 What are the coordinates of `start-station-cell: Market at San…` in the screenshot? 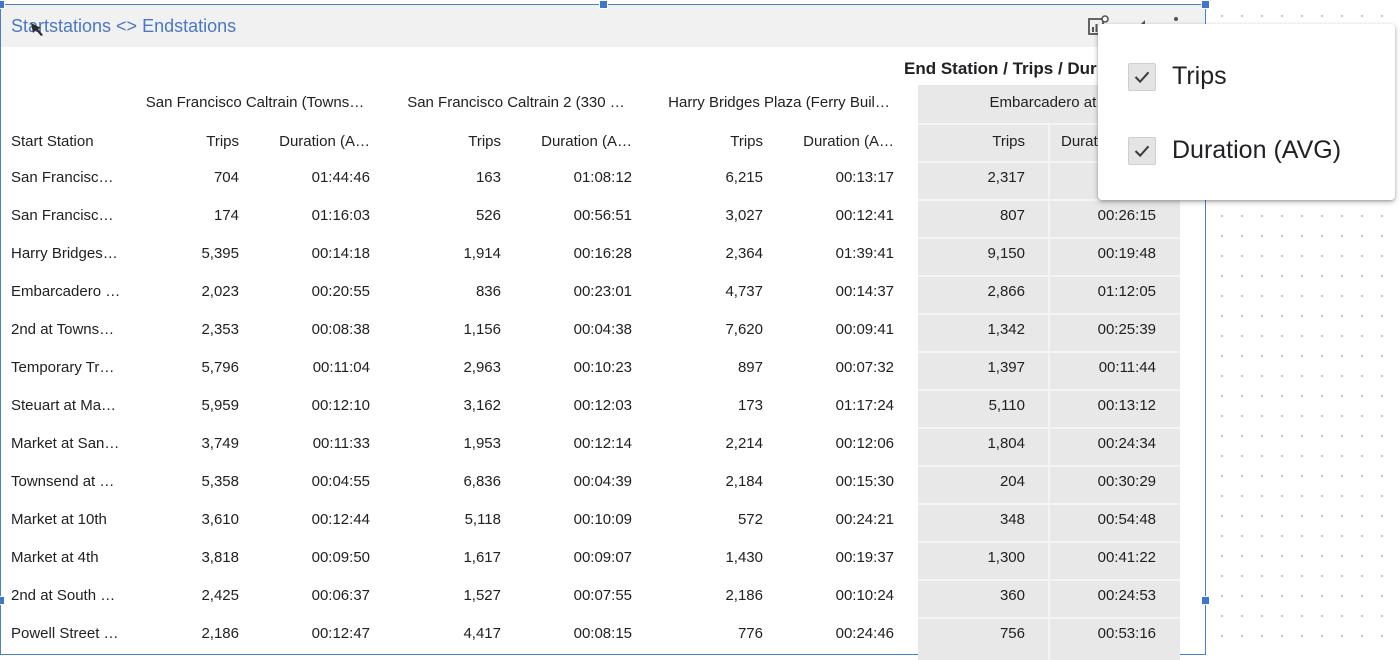 It's located at (65, 443).